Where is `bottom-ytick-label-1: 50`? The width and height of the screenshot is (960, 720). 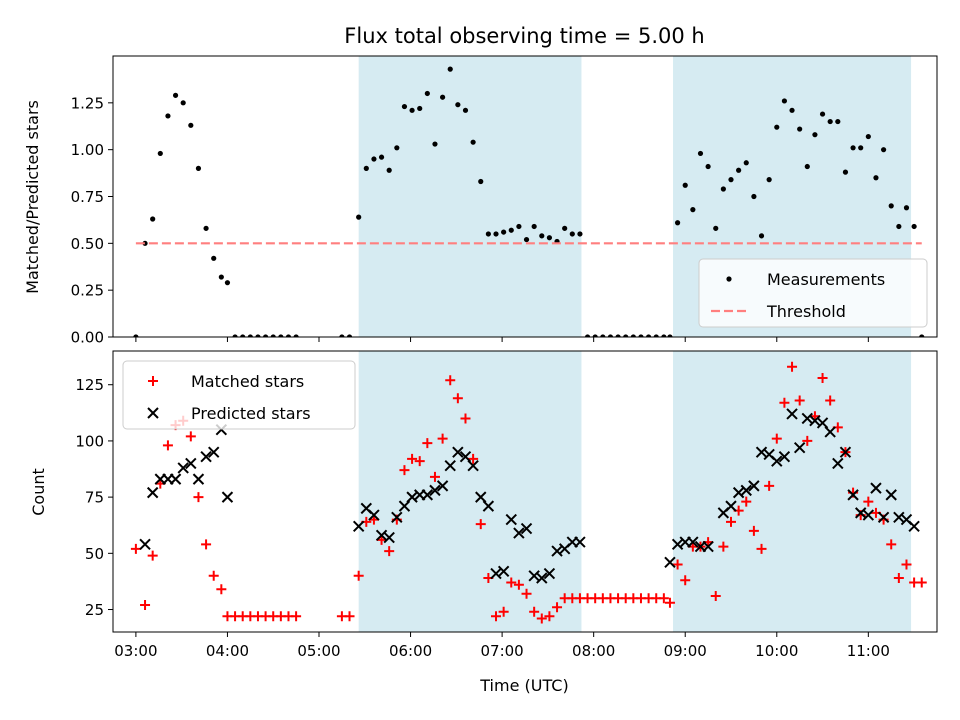 bottom-ytick-label-1: 50 is located at coordinates (94, 554).